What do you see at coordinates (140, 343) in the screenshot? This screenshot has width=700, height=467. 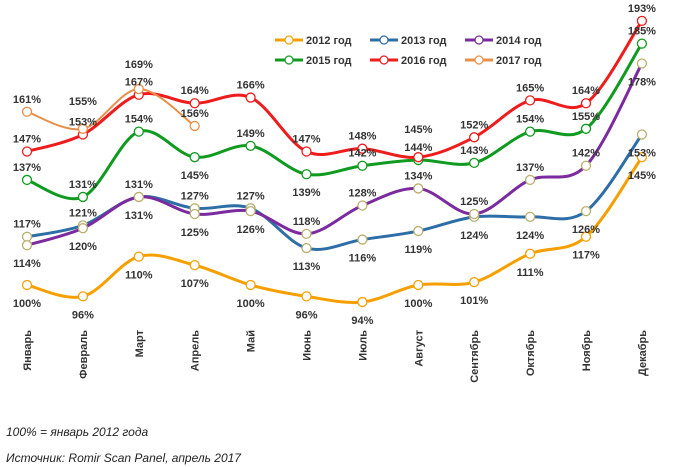 I see `x-tick-label: Март` at bounding box center [140, 343].